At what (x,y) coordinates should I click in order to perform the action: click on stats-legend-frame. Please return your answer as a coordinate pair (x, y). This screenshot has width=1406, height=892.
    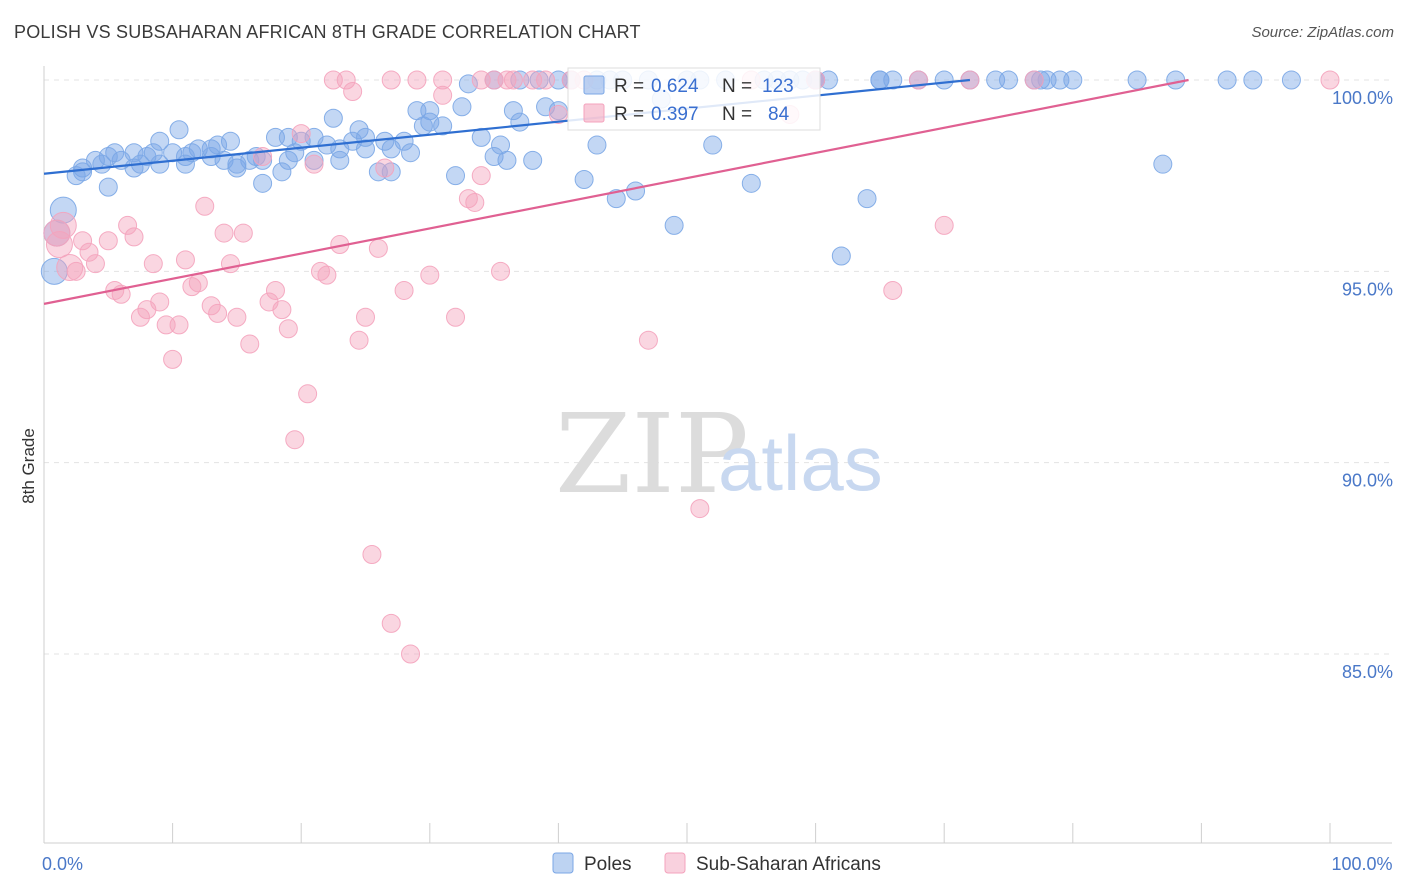
    Looking at the image, I should click on (694, 99).